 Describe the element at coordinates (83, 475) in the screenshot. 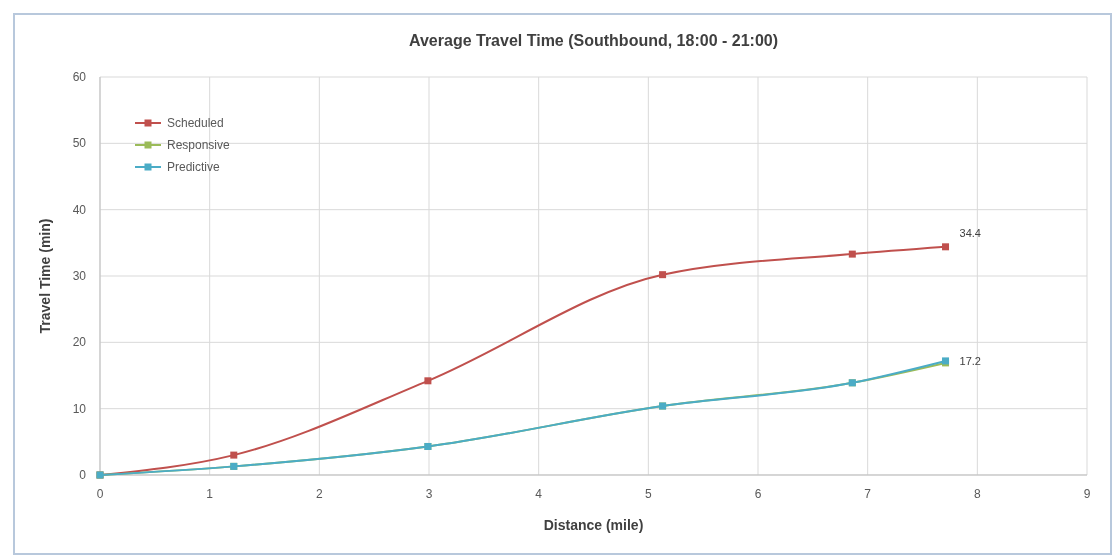

I see `y-tick-label: 0` at that location.